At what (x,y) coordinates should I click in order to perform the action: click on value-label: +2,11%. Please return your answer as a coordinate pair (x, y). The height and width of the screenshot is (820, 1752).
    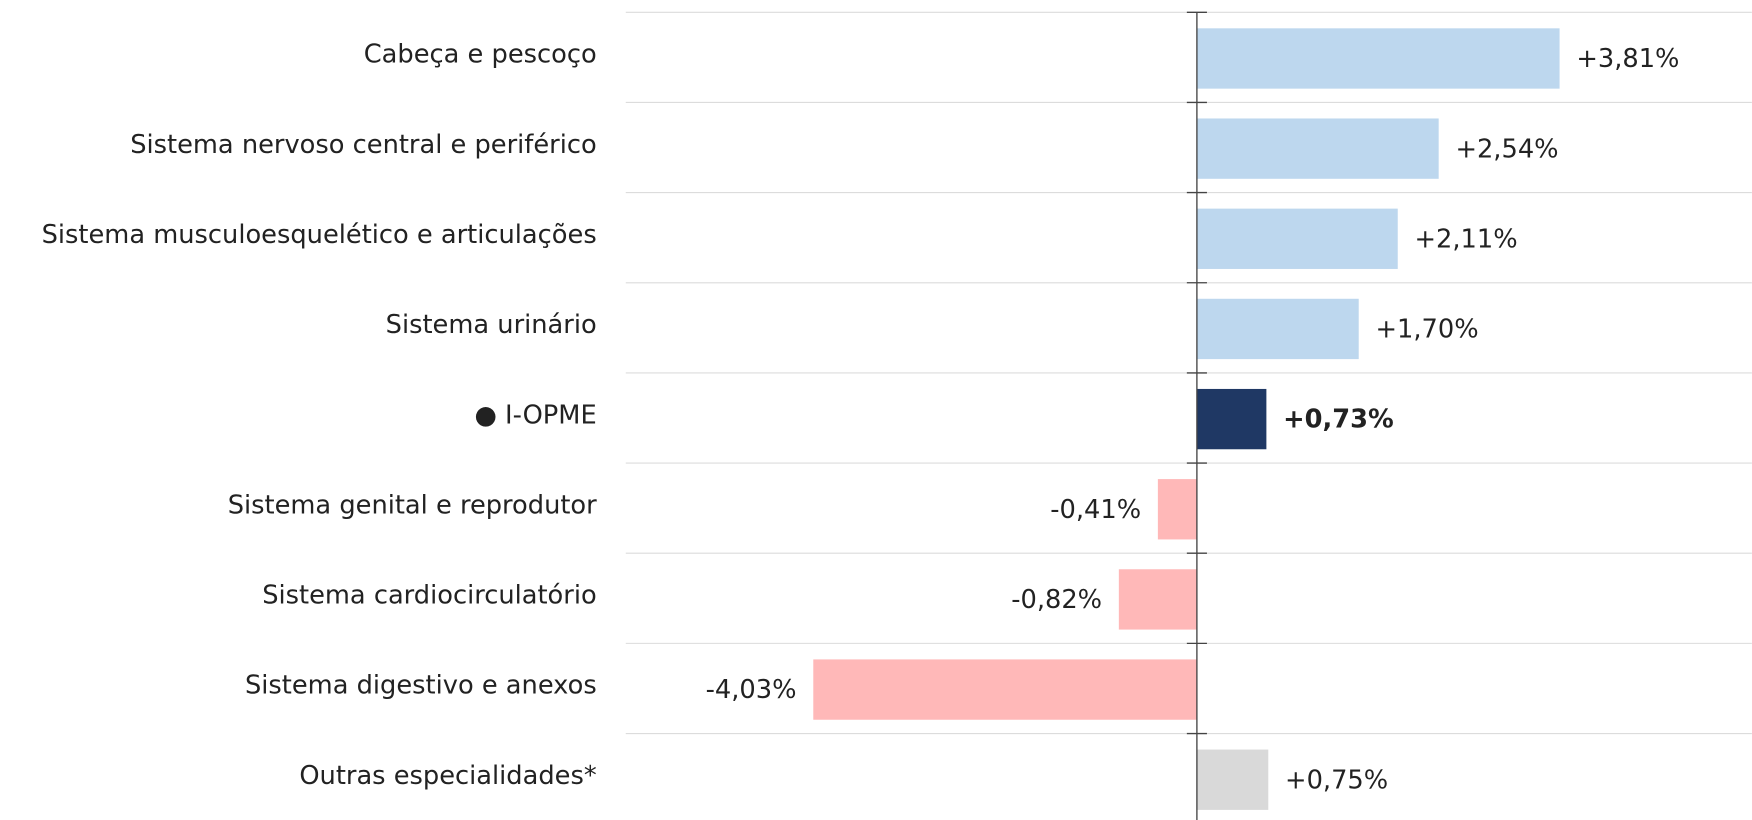
    Looking at the image, I should click on (1466, 239).